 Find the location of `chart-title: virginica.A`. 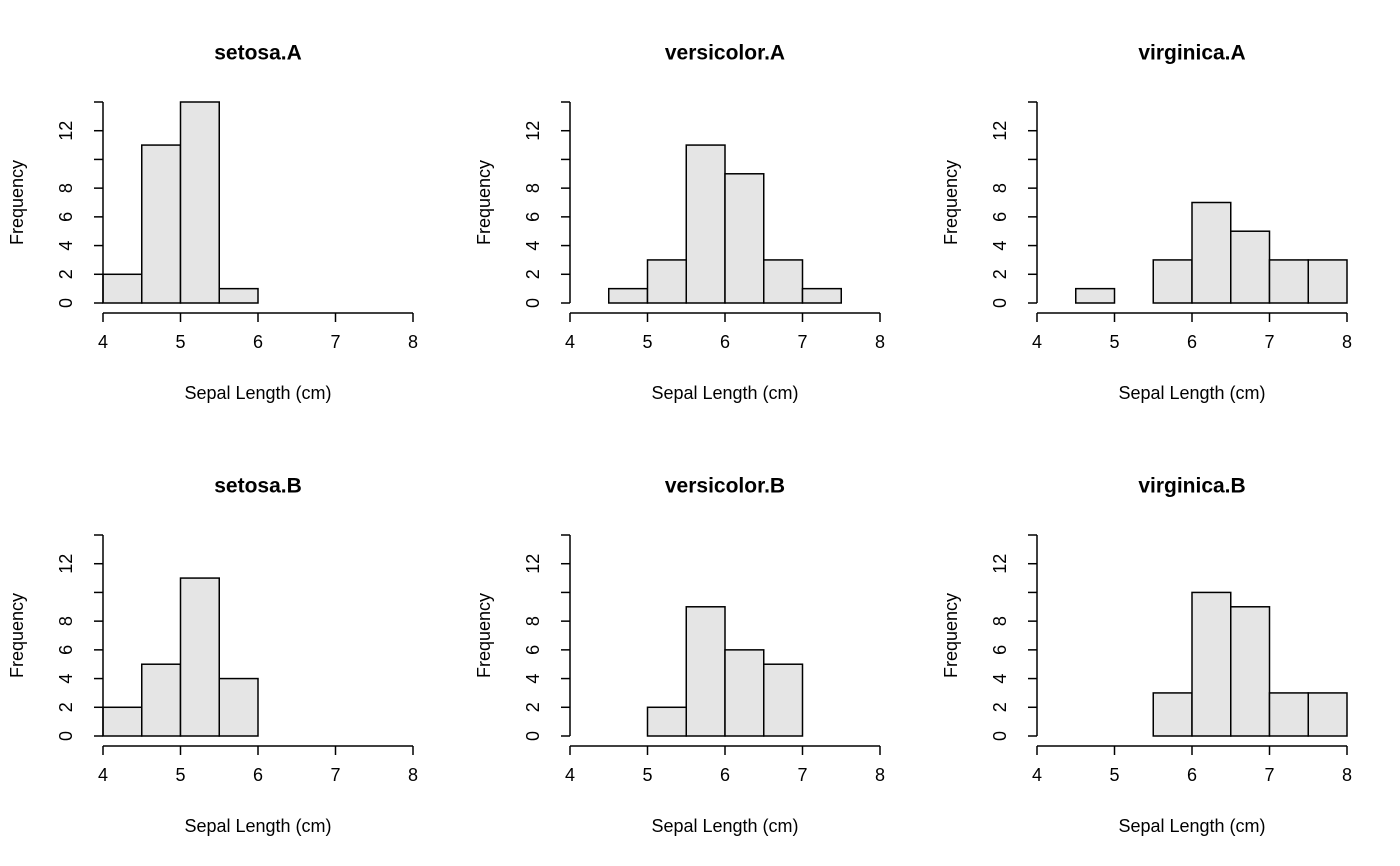

chart-title: virginica.A is located at coordinates (1191, 53).